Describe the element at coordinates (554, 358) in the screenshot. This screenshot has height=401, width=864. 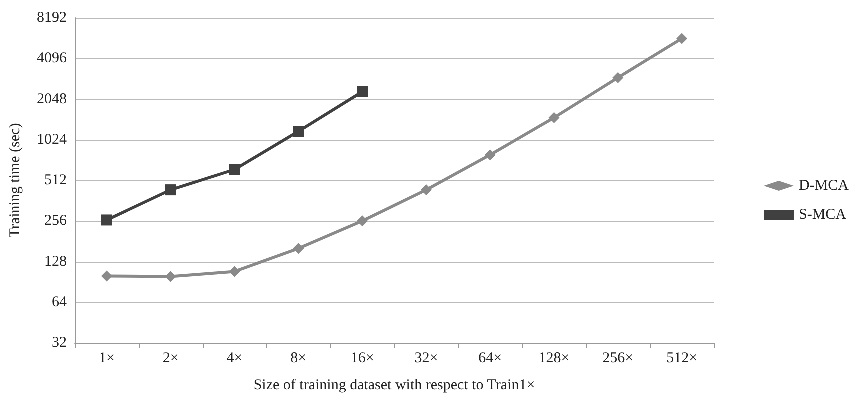
I see `x-tick-label: 128×` at that location.